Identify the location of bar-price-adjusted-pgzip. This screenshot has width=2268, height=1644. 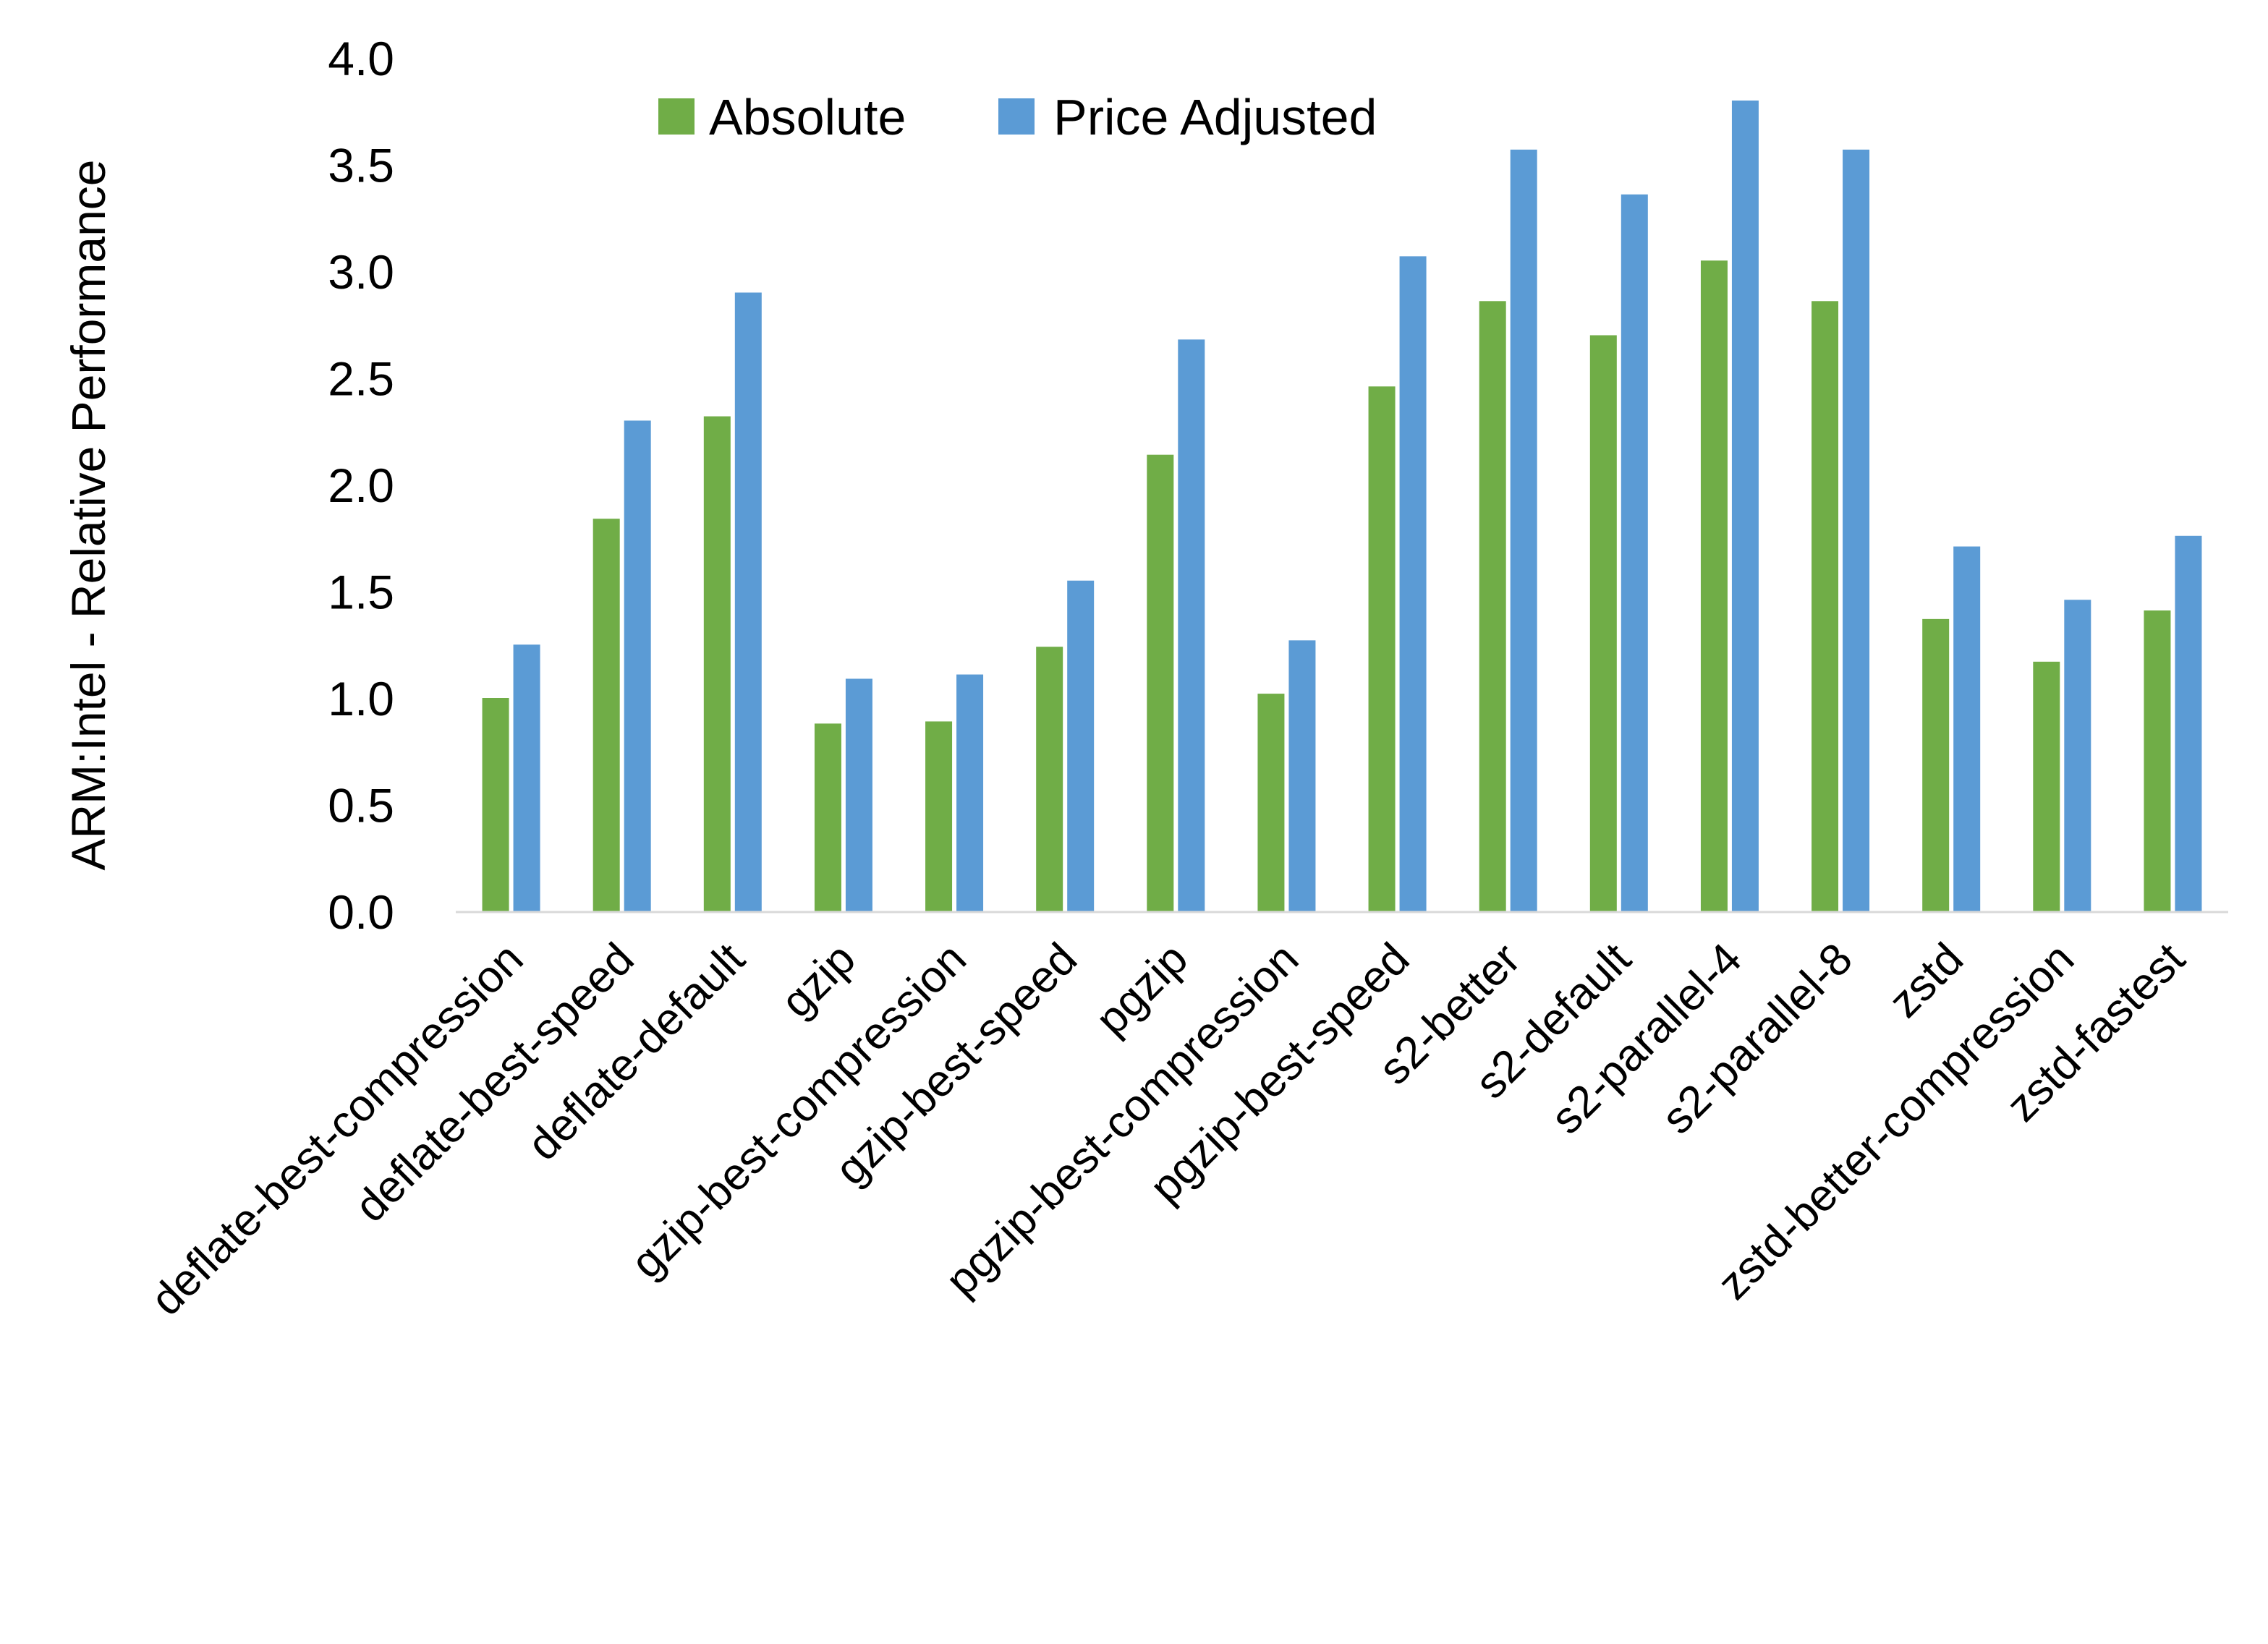
(1191, 625).